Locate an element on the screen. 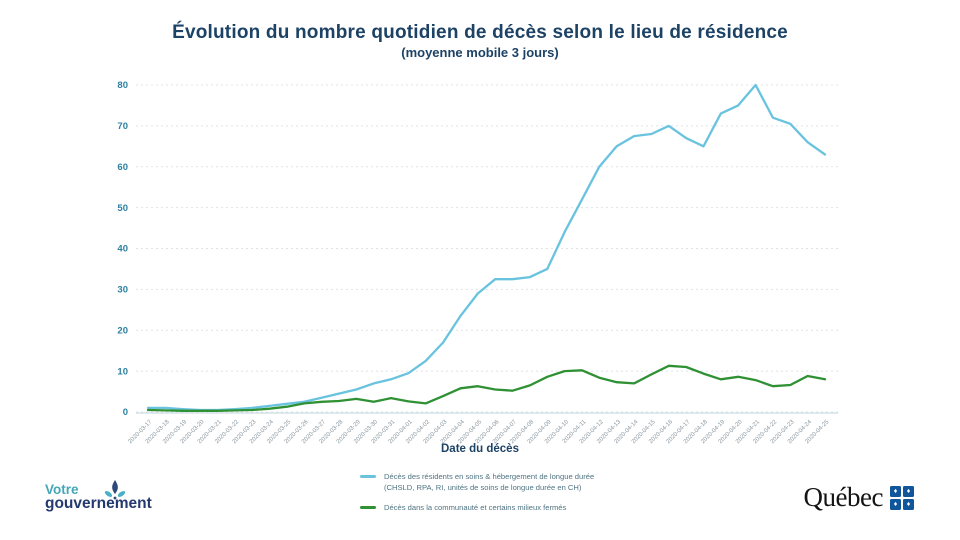 The image size is (960, 540). logo-text-votre: Votre is located at coordinates (62, 489).